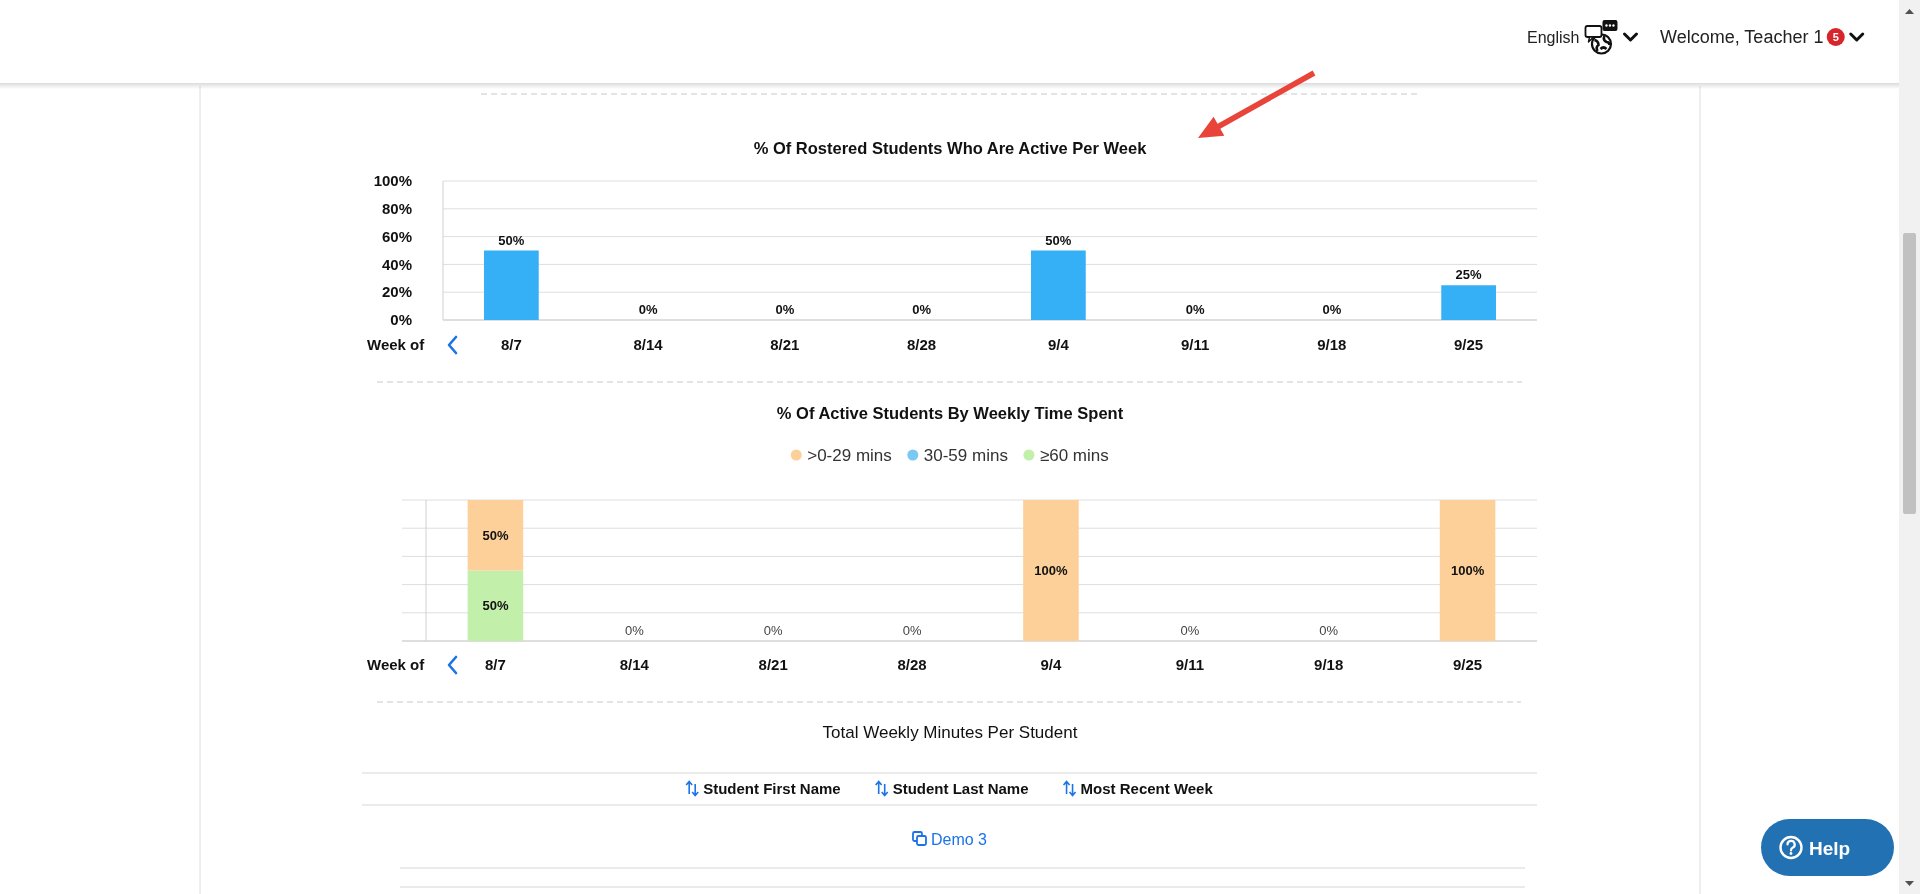 This screenshot has height=894, width=1920. What do you see at coordinates (950, 732) in the screenshot?
I see `text: Total Weekly Minutes Per Student` at bounding box center [950, 732].